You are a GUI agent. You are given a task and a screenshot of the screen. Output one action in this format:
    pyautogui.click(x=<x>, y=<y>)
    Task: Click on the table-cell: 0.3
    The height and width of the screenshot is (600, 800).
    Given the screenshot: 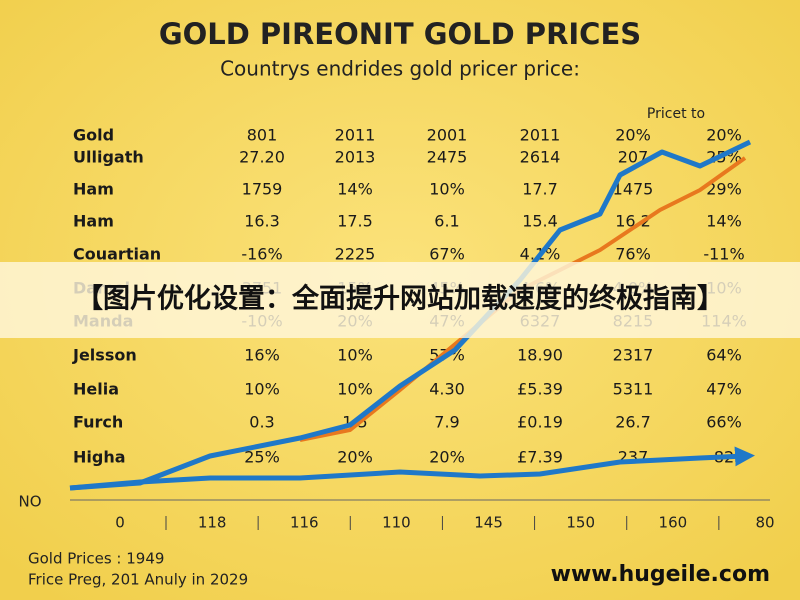 What is the action you would take?
    pyautogui.click(x=261, y=422)
    